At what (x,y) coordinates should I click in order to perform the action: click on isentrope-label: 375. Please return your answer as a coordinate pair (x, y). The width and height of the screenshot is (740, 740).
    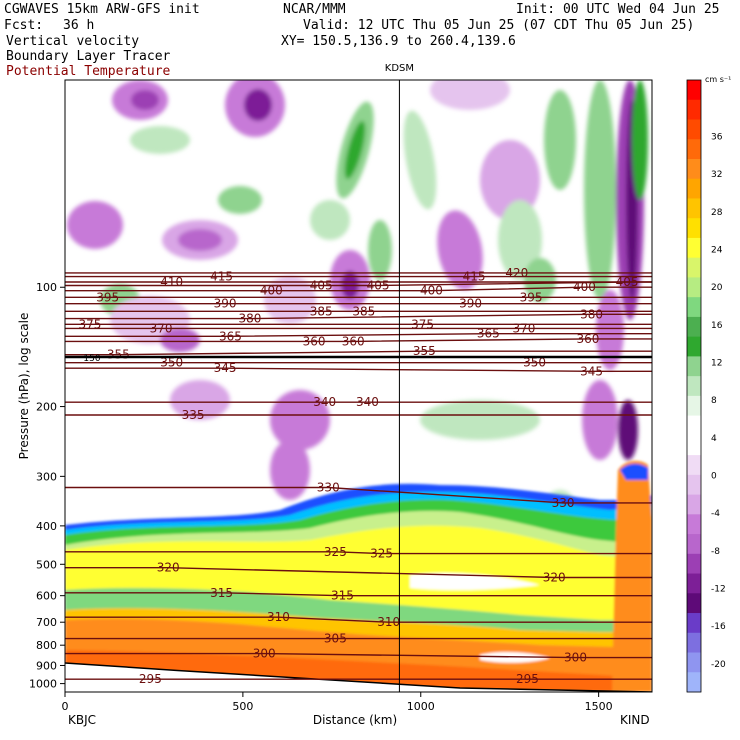
    Looking at the image, I should click on (422, 324).